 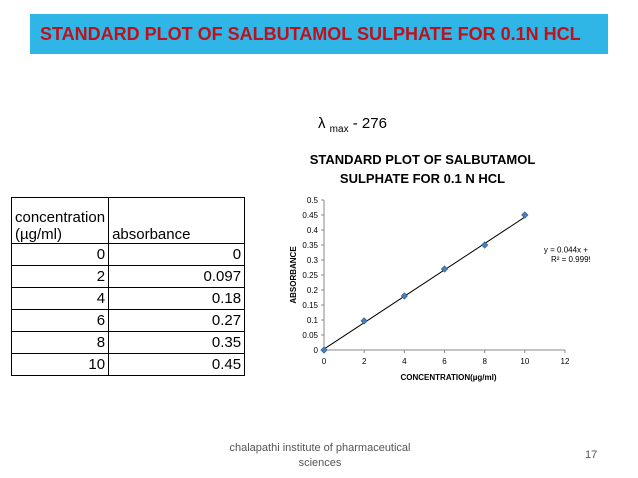 I want to click on lambda-max-label: λ max - 276, so click(x=352, y=125).